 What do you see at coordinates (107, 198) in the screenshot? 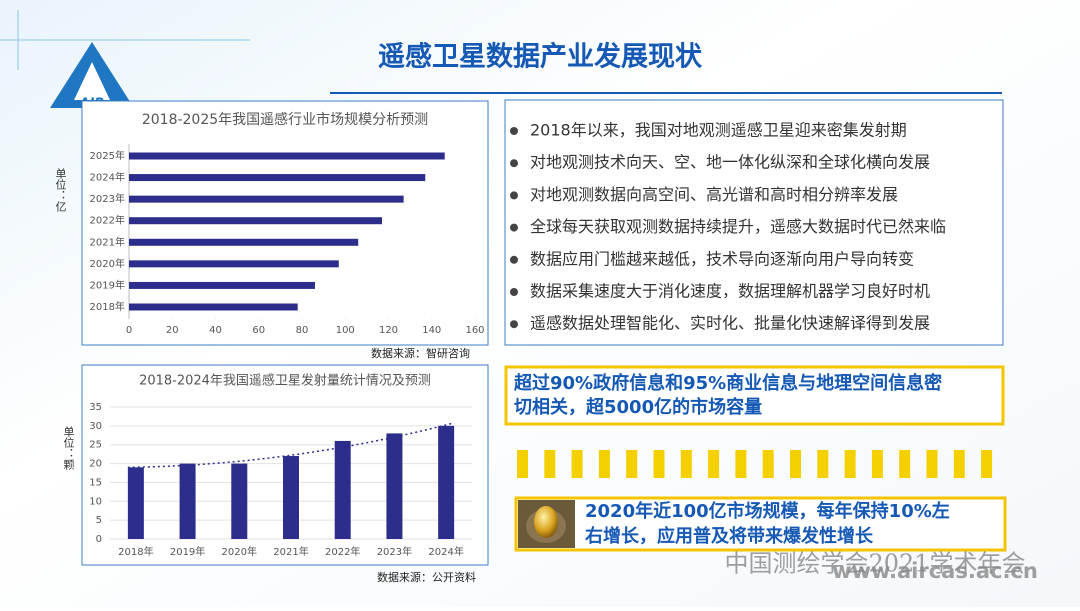
I see `y-tick-label: 2023年` at bounding box center [107, 198].